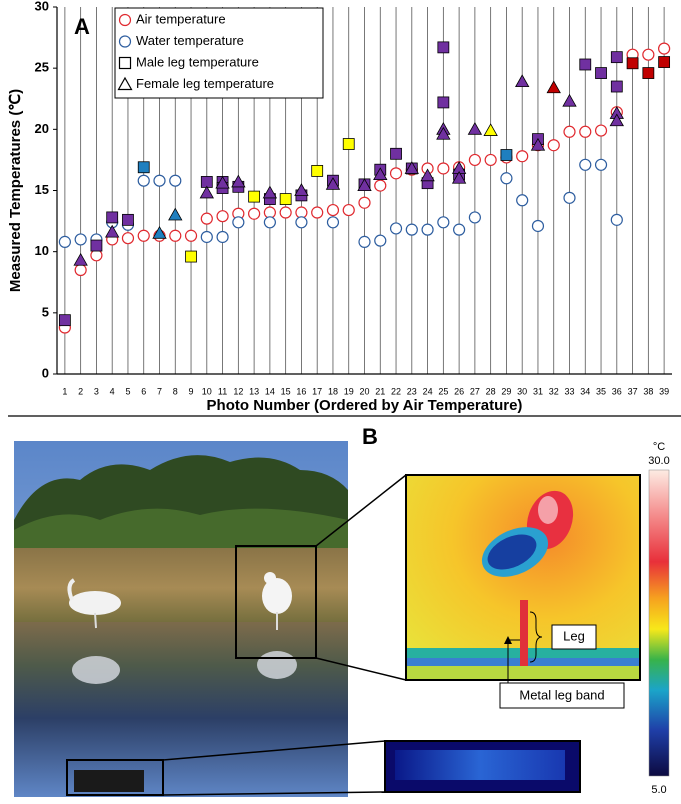 The image size is (681, 804). Describe the element at coordinates (443, 391) in the screenshot. I see `x-tick-label: 25` at that location.